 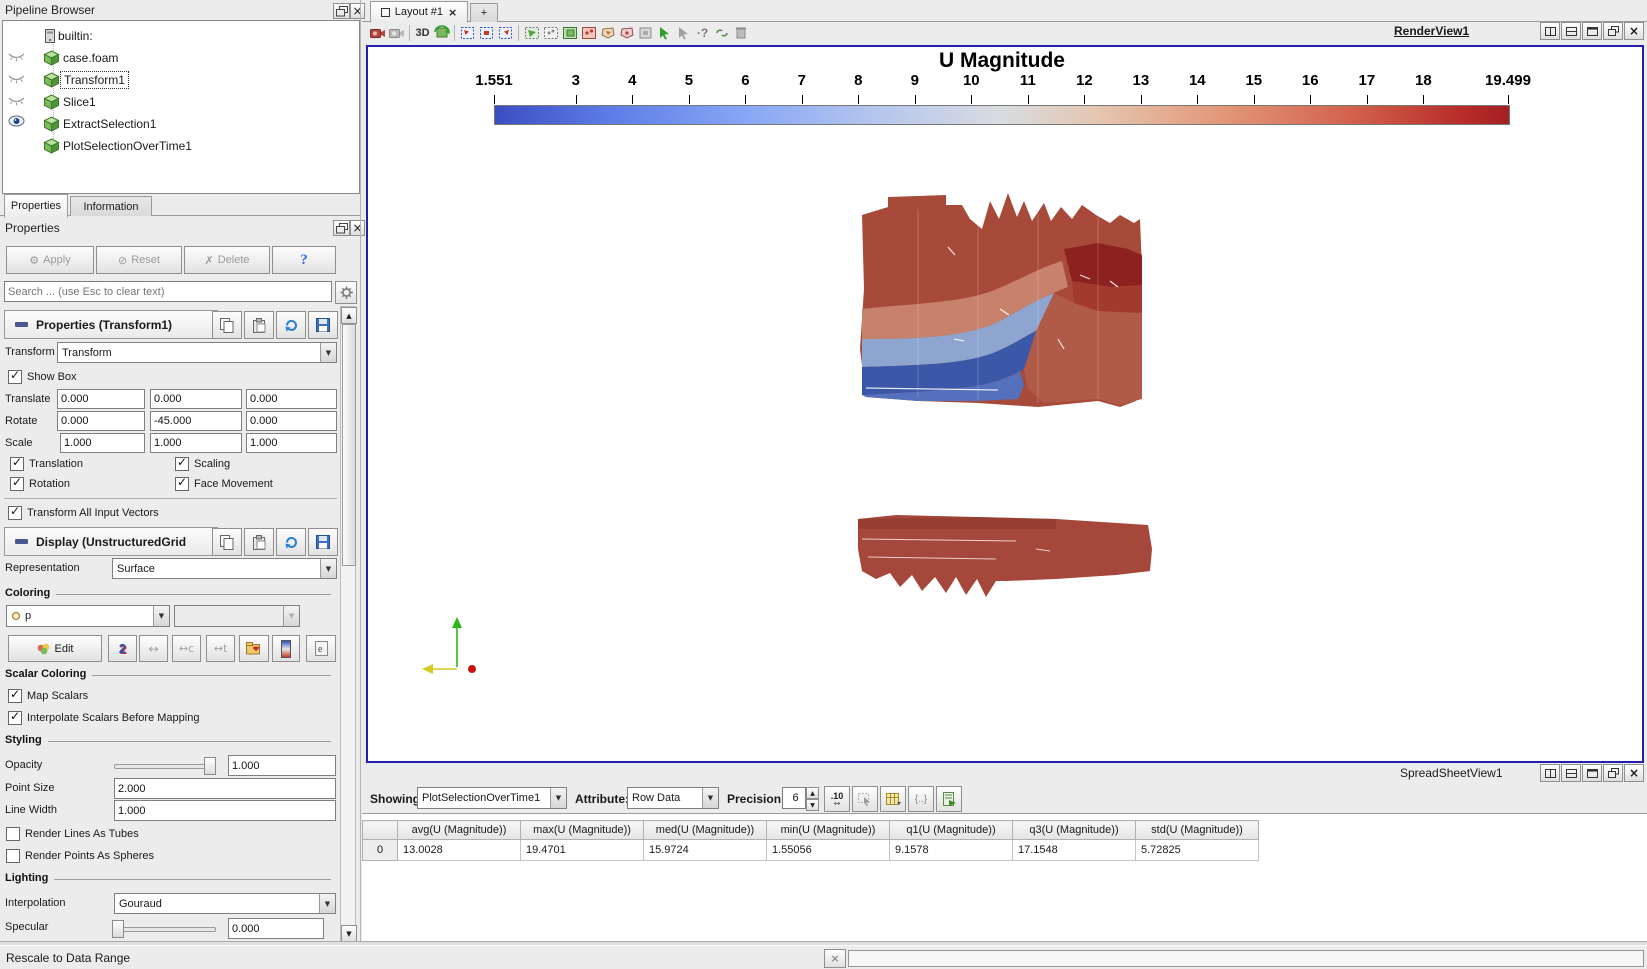 I want to click on copy-display-button, so click(x=227, y=542).